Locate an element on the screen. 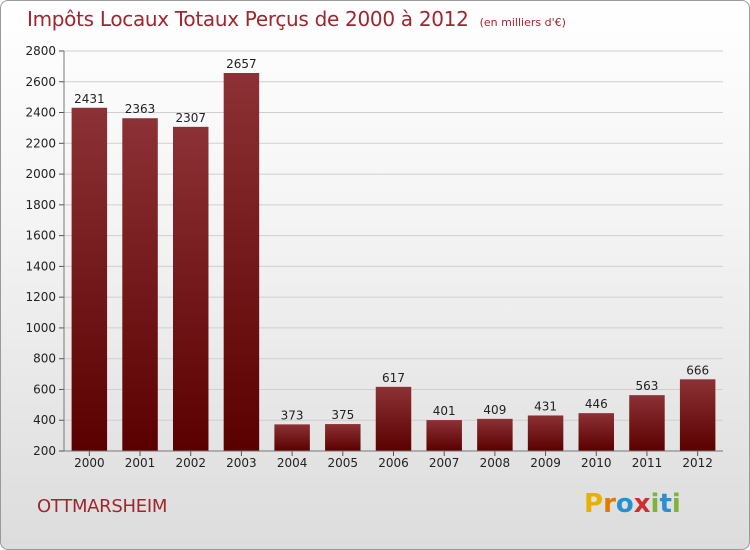 This screenshot has width=750, height=550. x-tick-label: 2005 is located at coordinates (343, 463).